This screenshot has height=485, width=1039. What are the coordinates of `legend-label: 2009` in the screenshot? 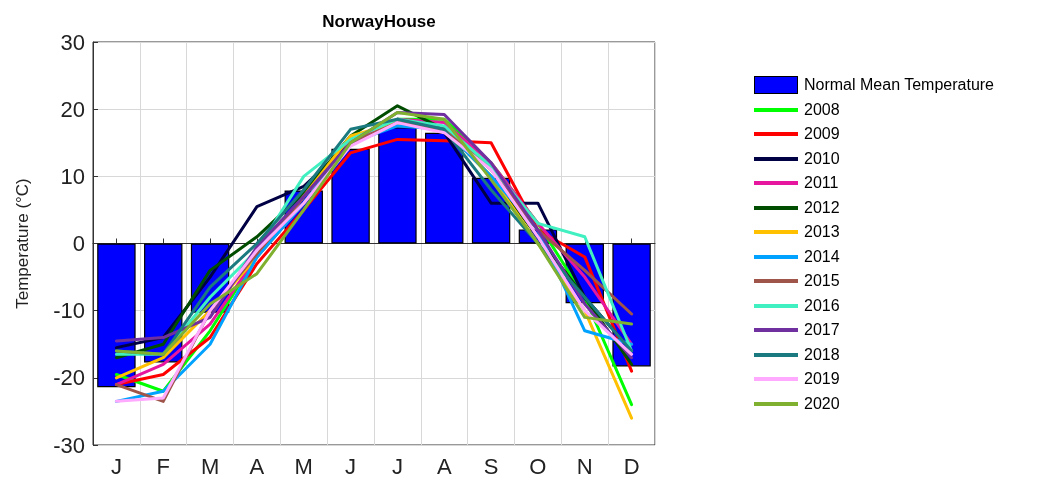 It's located at (822, 134).